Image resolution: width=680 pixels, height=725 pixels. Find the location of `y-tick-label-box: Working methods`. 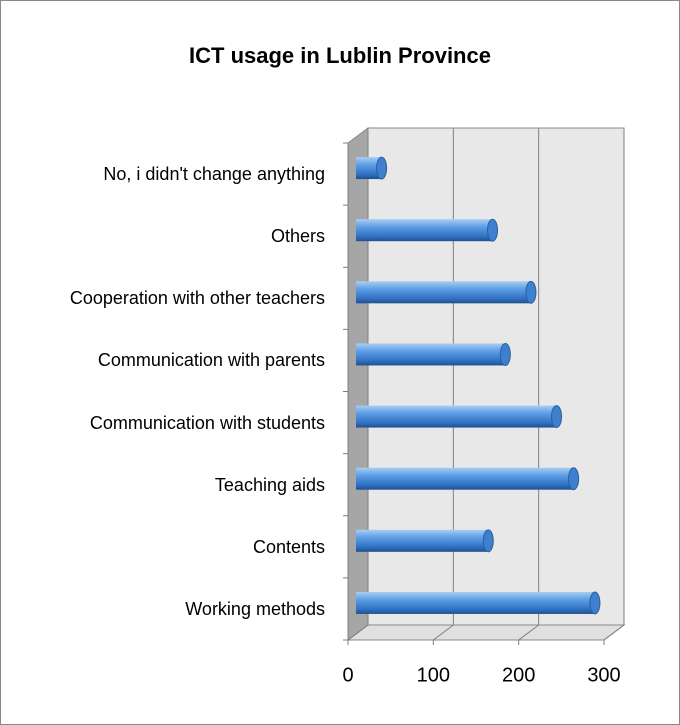

y-tick-label-box: Working methods is located at coordinates (165, 609).